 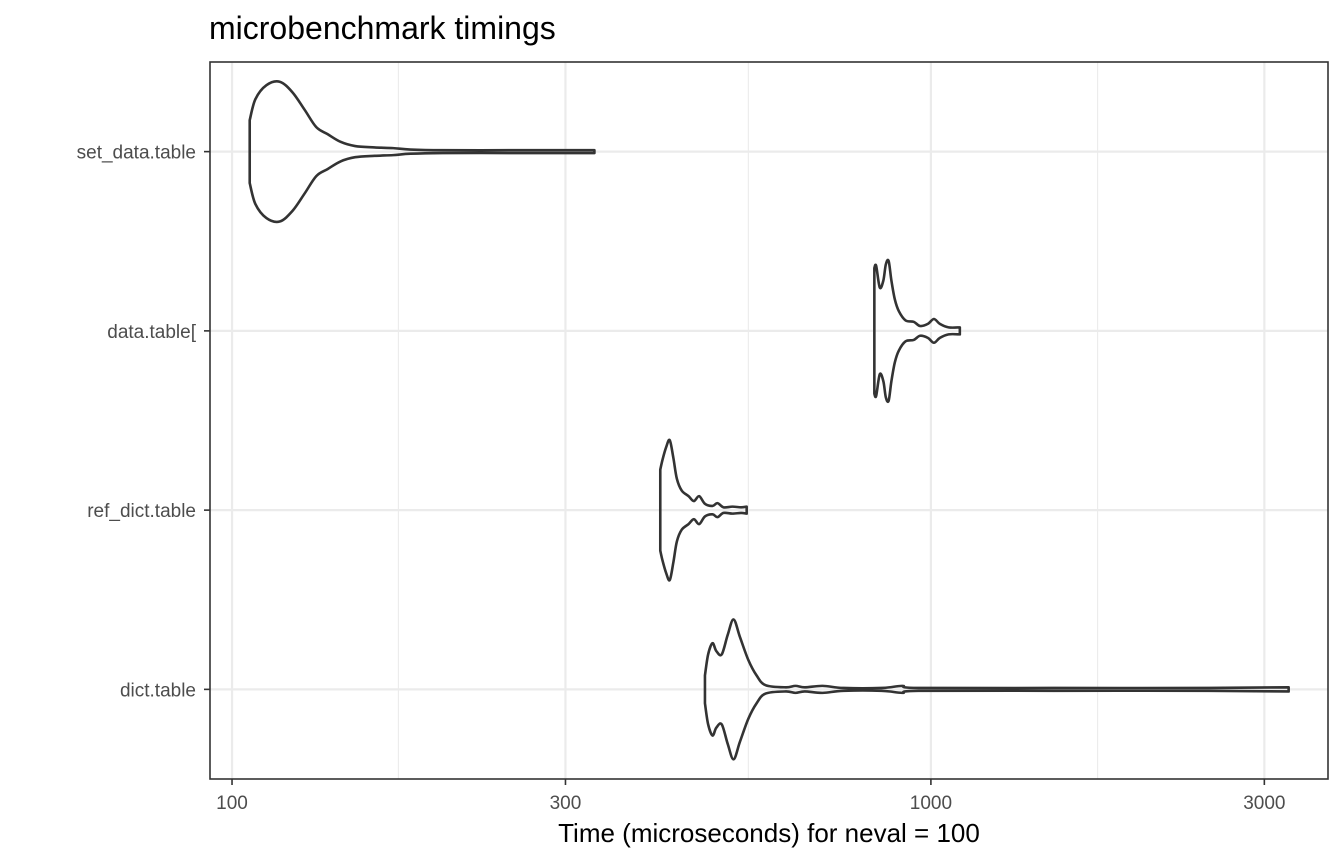 What do you see at coordinates (703, 510) in the screenshot?
I see `violin-ref-dict-table` at bounding box center [703, 510].